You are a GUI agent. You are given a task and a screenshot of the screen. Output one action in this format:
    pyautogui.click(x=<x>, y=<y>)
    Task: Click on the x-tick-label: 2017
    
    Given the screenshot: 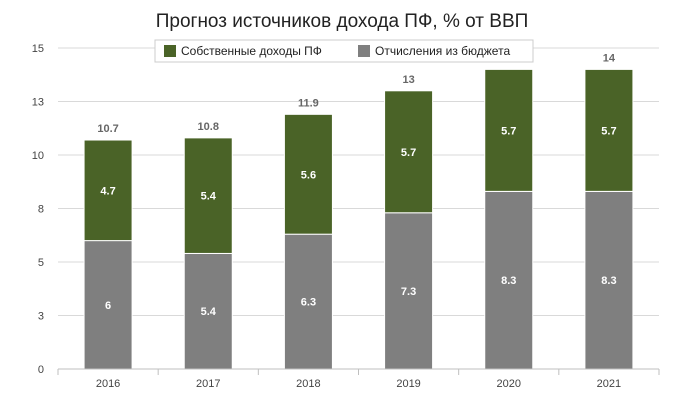 What is the action you would take?
    pyautogui.click(x=208, y=384)
    